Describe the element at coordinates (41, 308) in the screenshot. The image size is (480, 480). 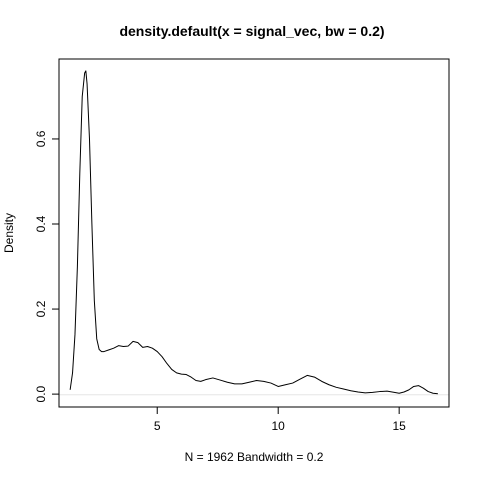
I see `y-tick-label: 0.2` at that location.